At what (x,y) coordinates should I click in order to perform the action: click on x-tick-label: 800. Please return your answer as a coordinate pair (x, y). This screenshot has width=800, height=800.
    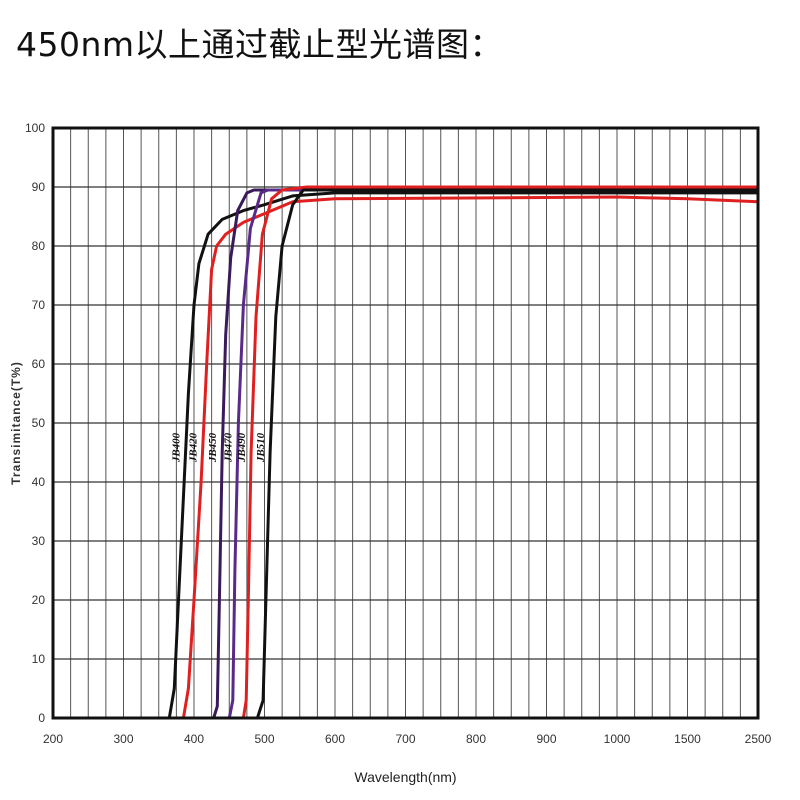
    Looking at the image, I should click on (476, 739).